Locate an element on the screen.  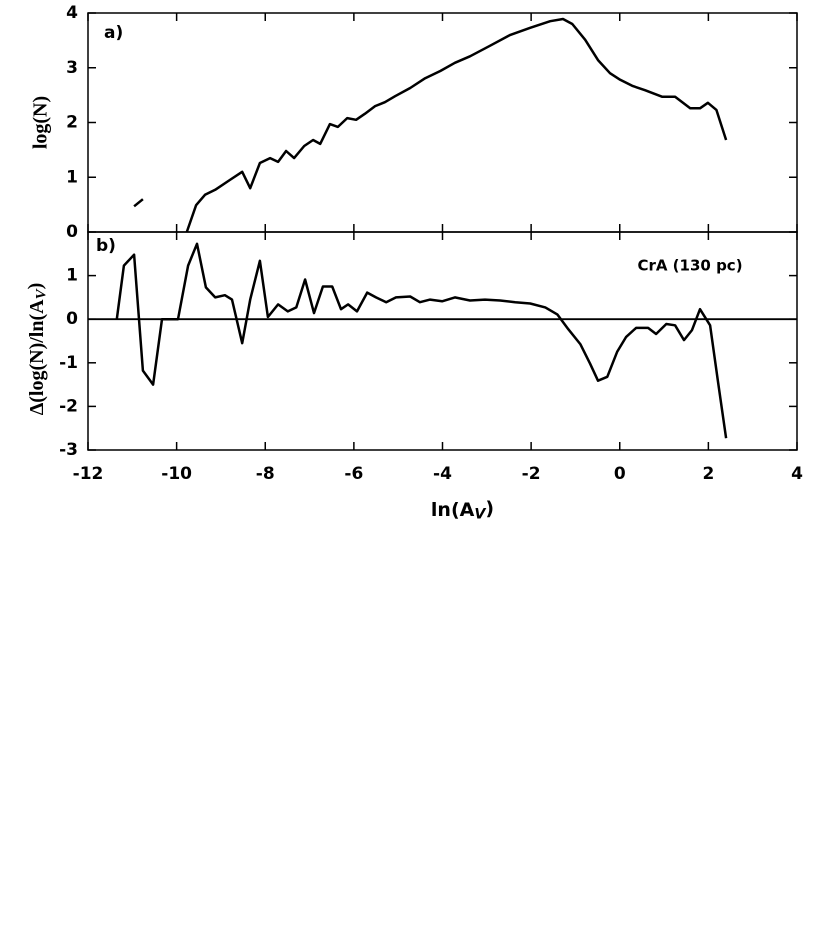
y-tick-label: -1 is located at coordinates (68, 363).